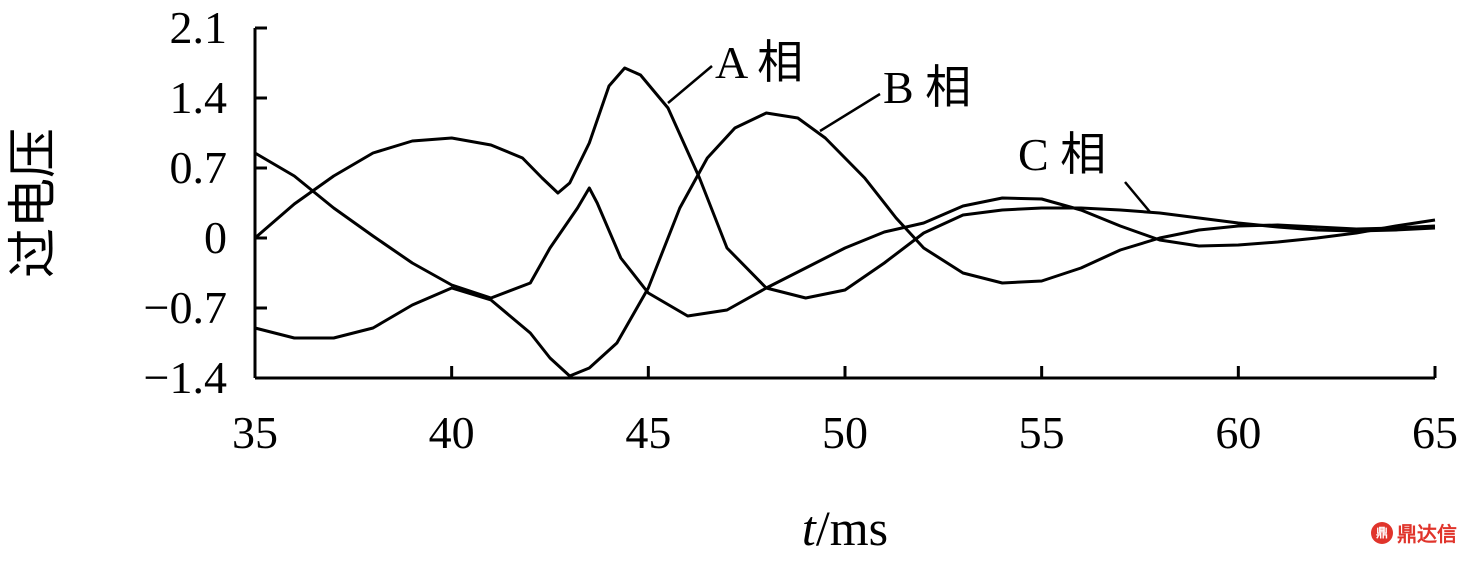 The width and height of the screenshot is (1465, 562). Describe the element at coordinates (255, 432) in the screenshot. I see `x-tick-label: 35` at that location.